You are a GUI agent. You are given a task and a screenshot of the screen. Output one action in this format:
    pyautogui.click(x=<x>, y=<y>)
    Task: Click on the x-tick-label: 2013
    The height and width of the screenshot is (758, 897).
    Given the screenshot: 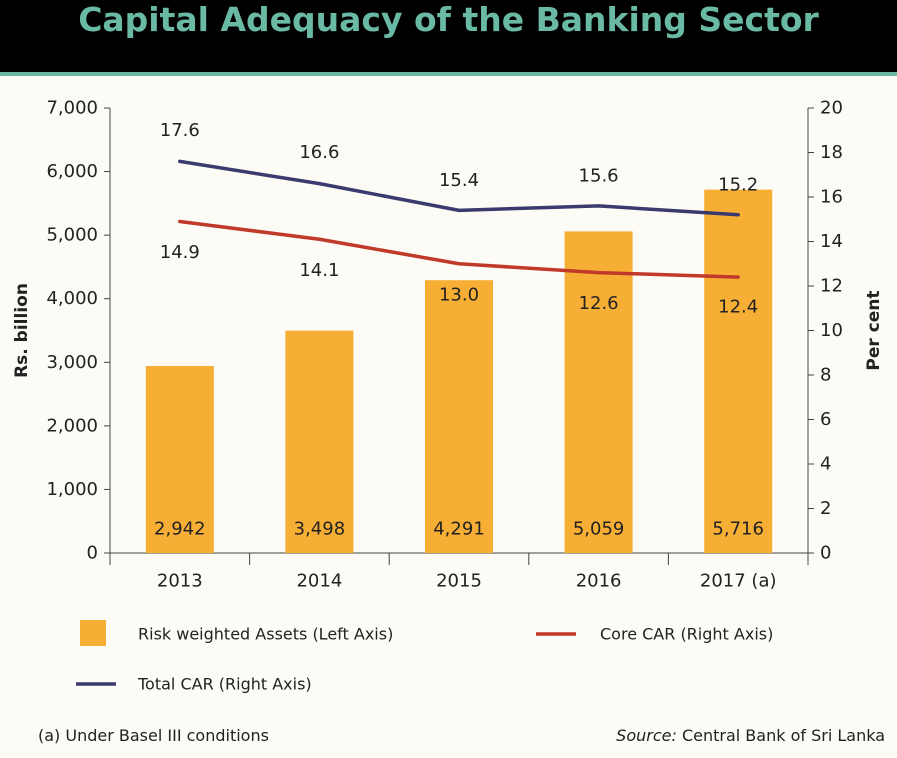 What is the action you would take?
    pyautogui.click(x=180, y=581)
    